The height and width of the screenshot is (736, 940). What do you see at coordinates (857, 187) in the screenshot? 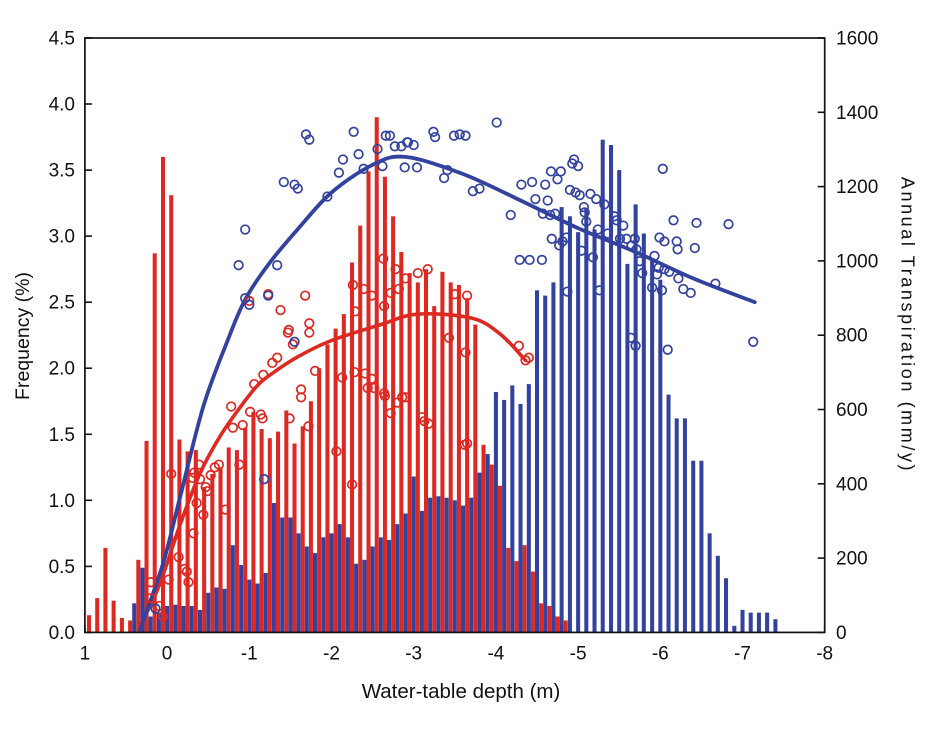
I see `svg-text: 1200` at bounding box center [857, 187].